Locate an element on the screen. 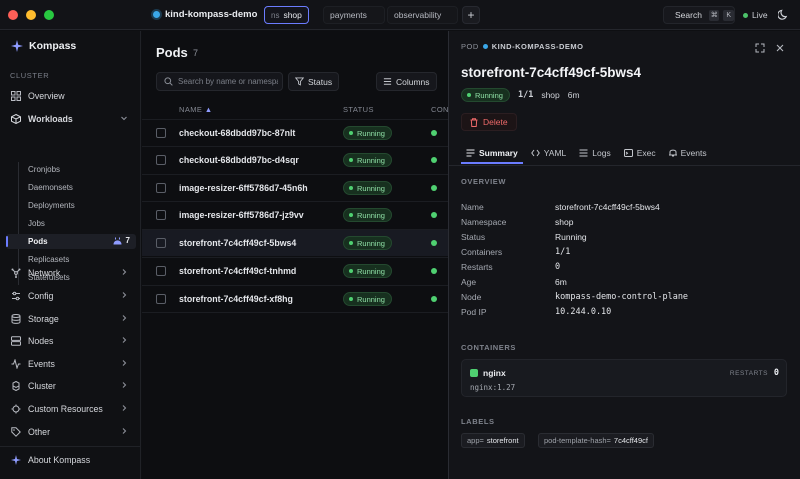  pod-name: storefront-7c4cff49cf-tnhmd is located at coordinates (238, 271).